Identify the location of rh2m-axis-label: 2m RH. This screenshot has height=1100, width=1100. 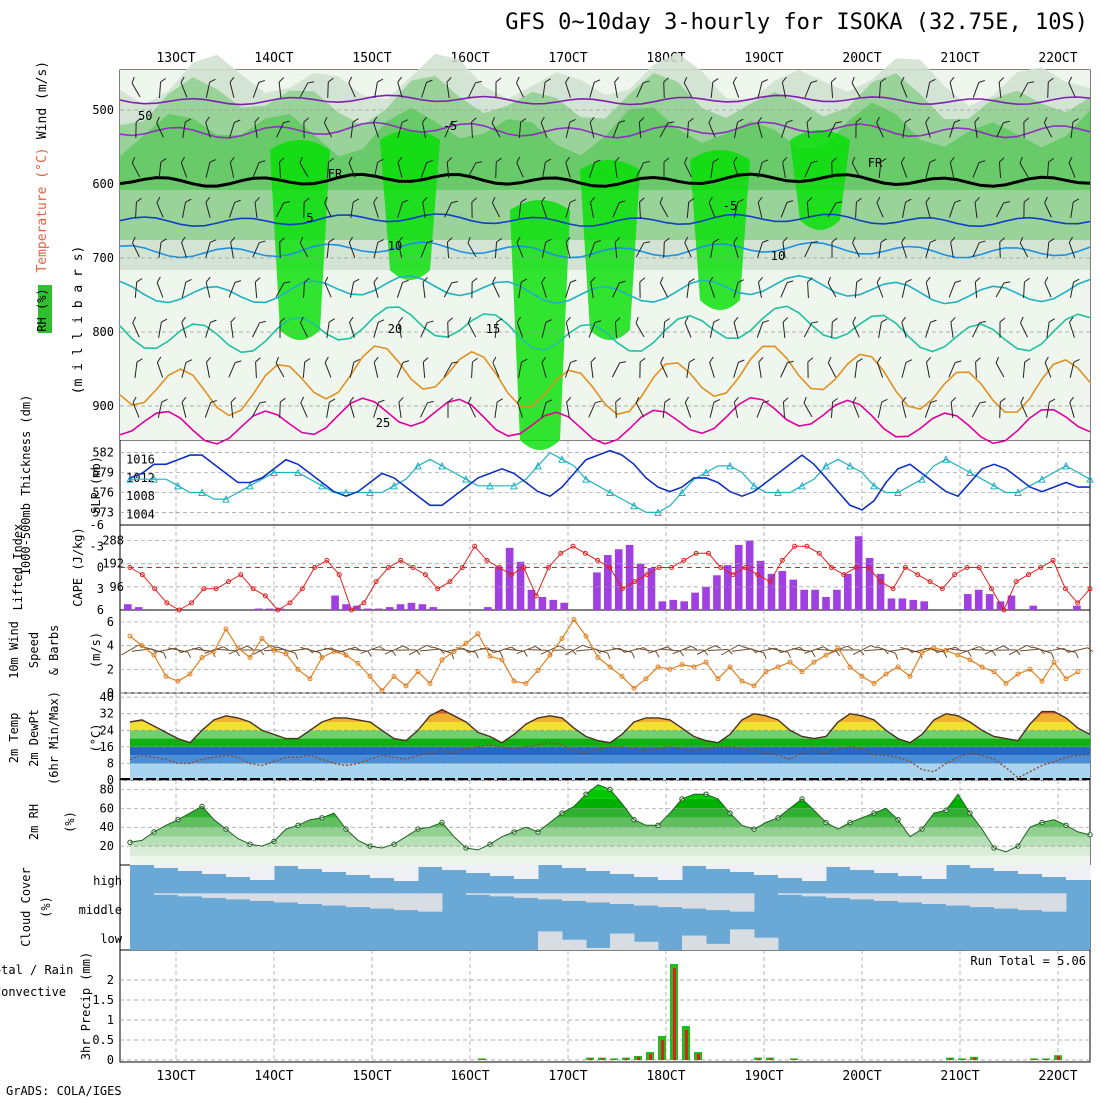
(34, 822).